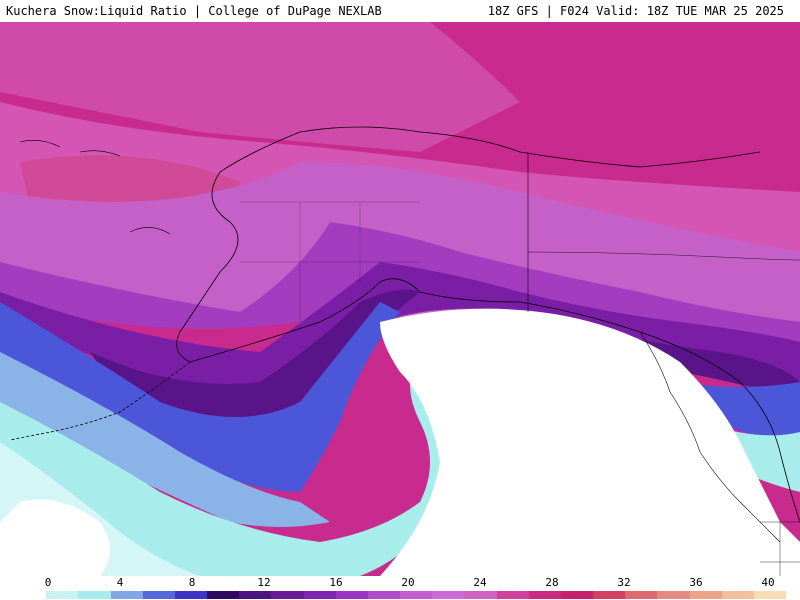 This screenshot has height=600, width=800. Describe the element at coordinates (400, 583) in the screenshot. I see `legend-tick-labels: 0 4 8 12 16 20 24 28 32 36 40` at that location.